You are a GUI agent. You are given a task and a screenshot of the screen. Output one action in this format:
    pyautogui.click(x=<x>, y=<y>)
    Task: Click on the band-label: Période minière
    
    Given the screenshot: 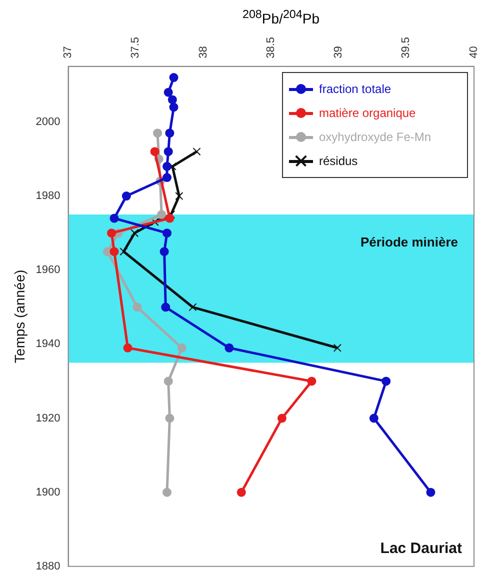 What is the action you would take?
    pyautogui.click(x=409, y=242)
    